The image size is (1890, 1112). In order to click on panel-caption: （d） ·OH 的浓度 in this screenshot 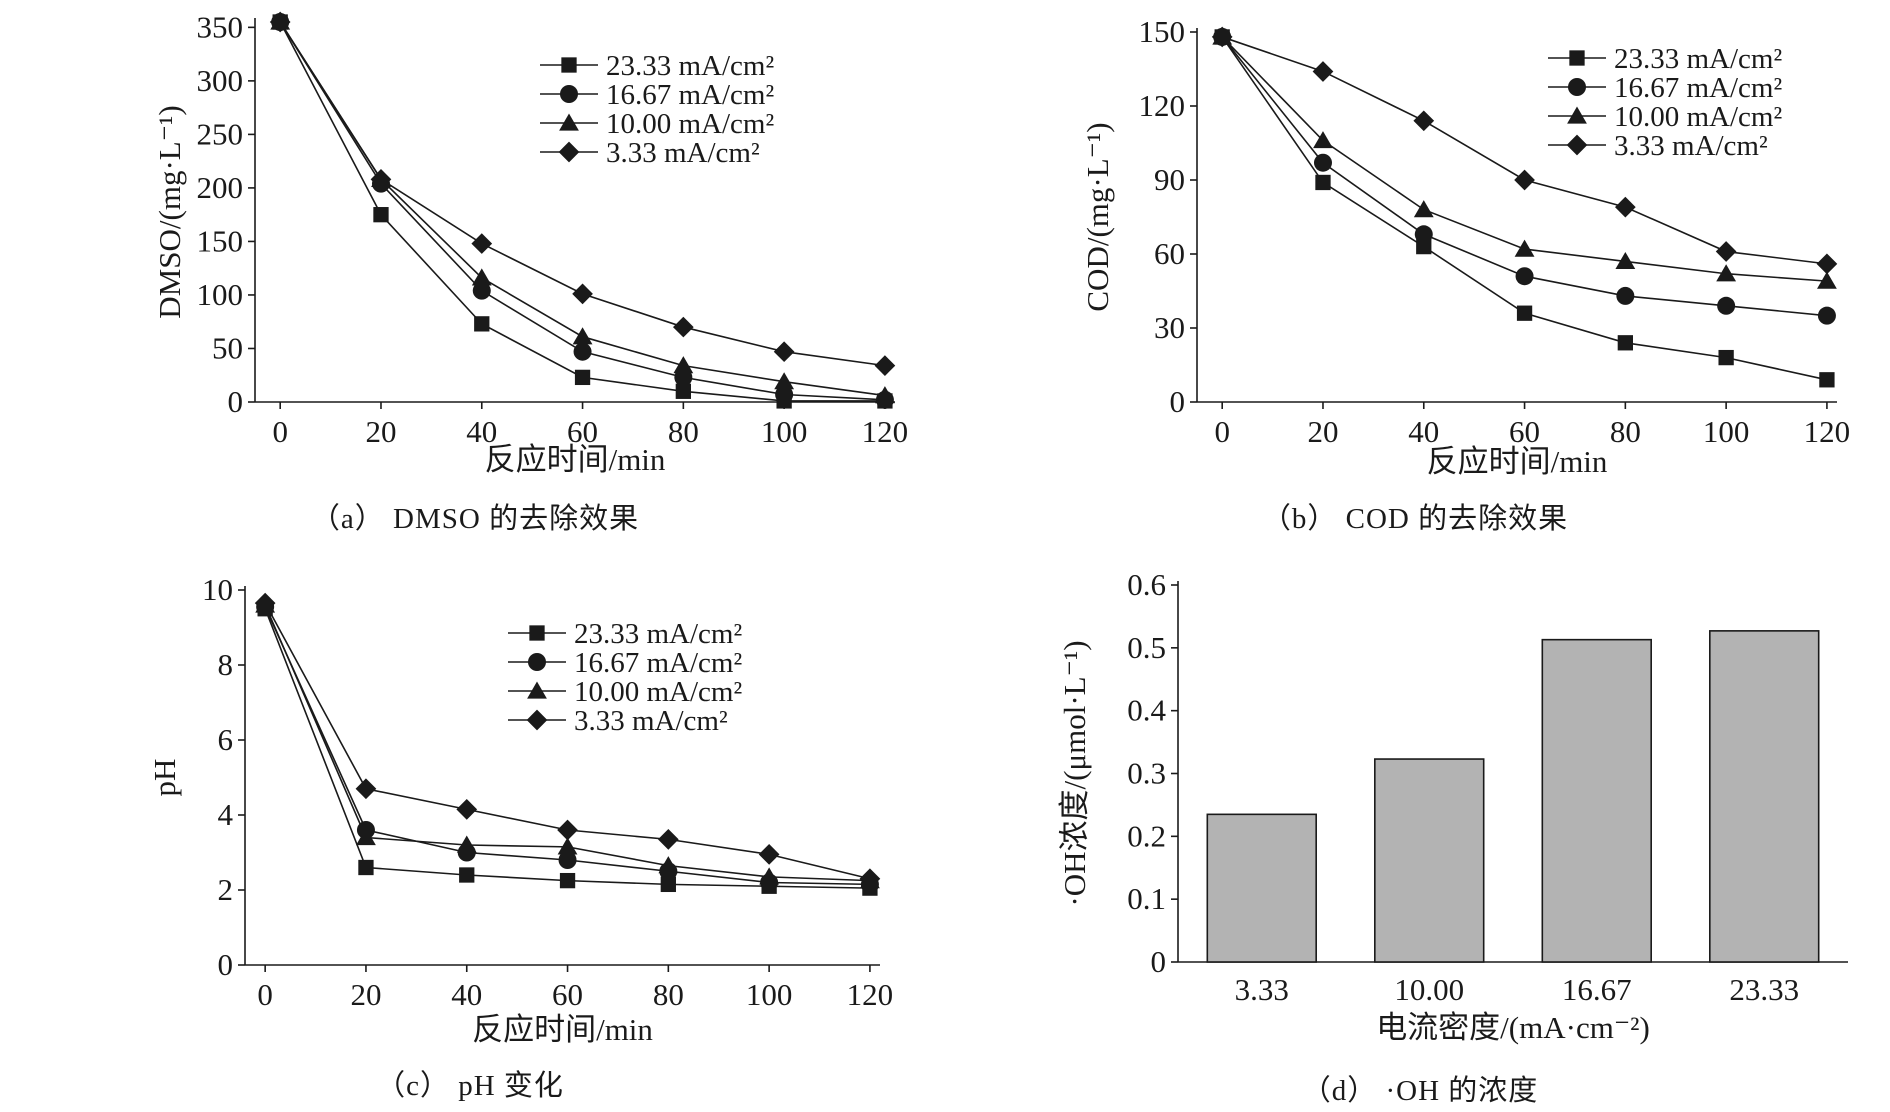, I will do `click(1420, 1090)`.